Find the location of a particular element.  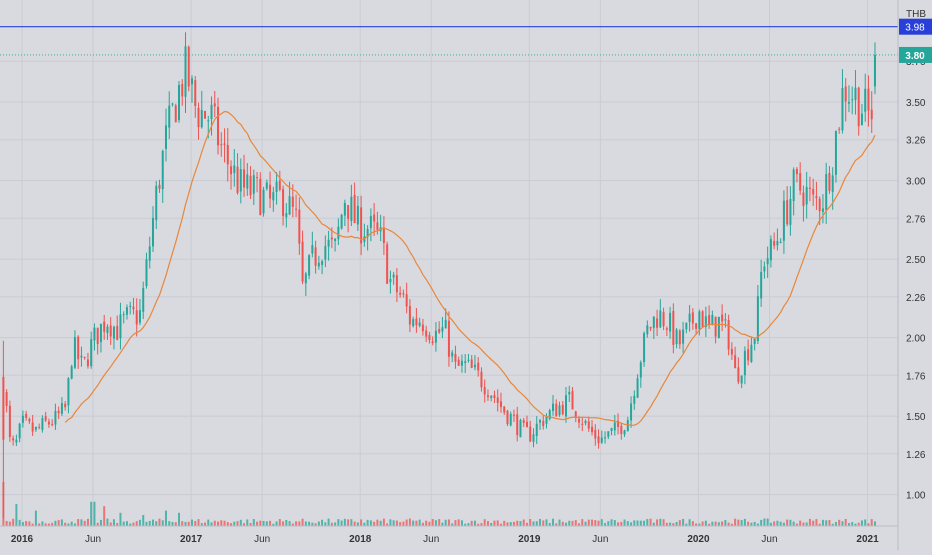

currency-label: THB is located at coordinates (916, 14).